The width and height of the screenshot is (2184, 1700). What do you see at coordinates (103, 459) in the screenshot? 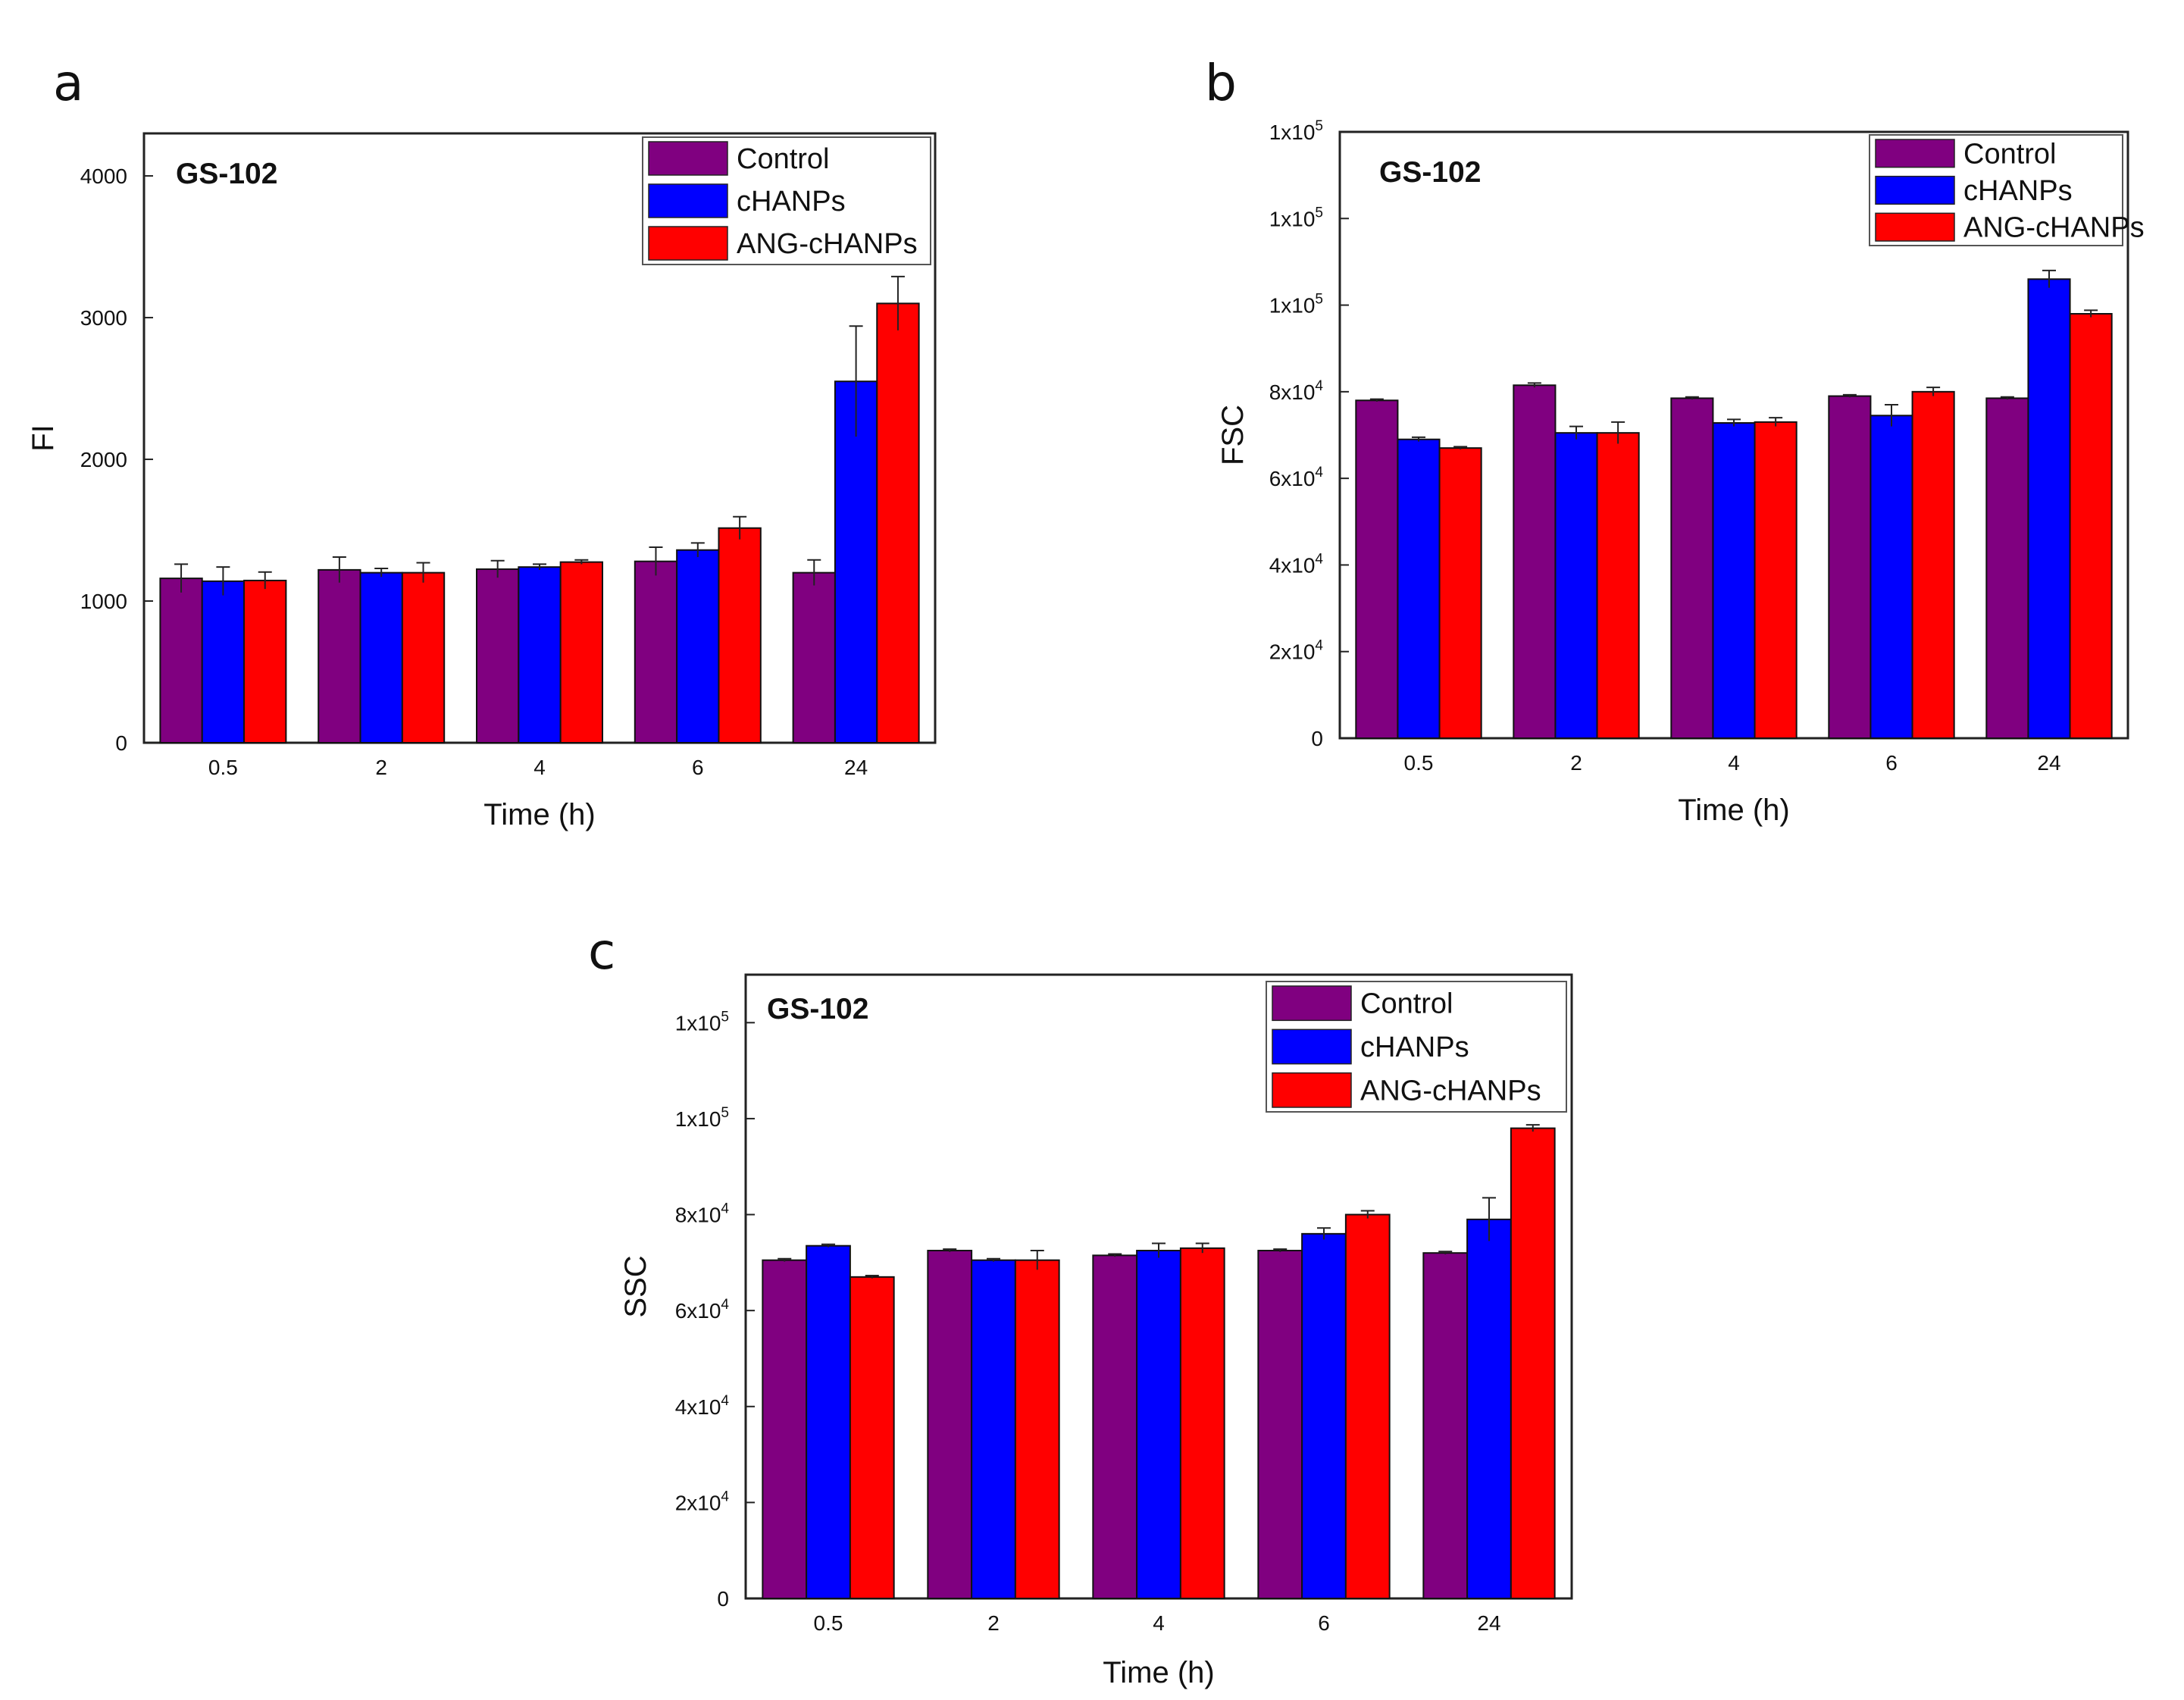
I see `y-tick-label: 2000` at bounding box center [103, 459].